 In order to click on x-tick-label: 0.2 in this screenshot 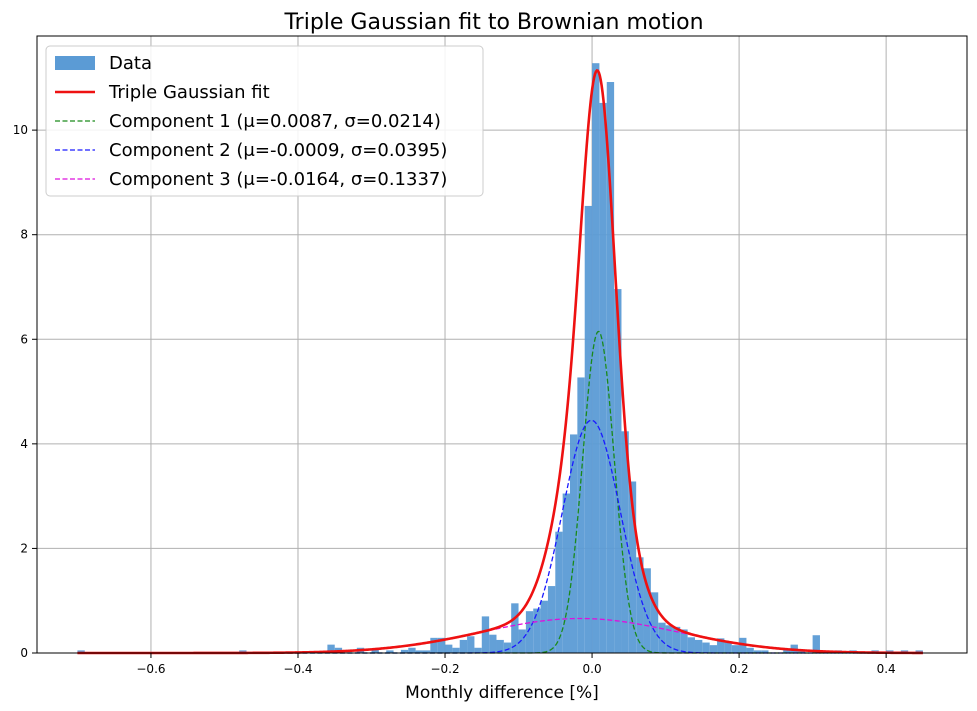, I will do `click(739, 669)`.